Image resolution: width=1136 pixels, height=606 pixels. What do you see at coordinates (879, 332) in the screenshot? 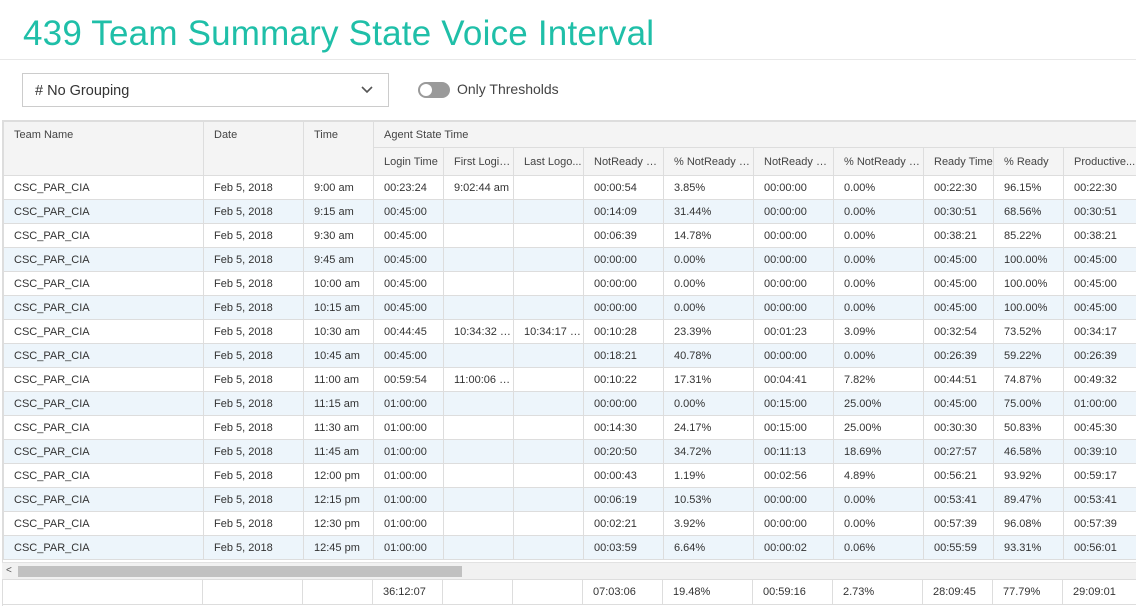
I see `table-cell: 3.09%` at bounding box center [879, 332].